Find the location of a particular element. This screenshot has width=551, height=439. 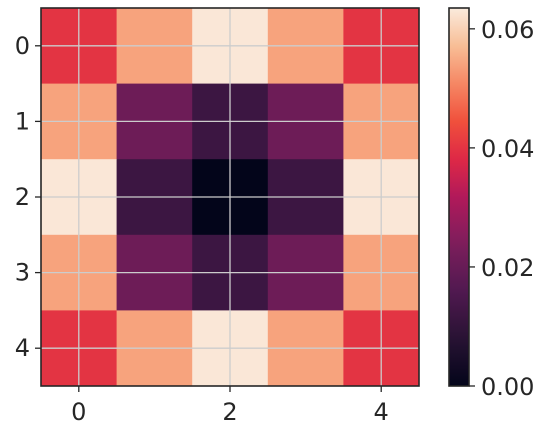

colorbar-tick-label-1: 0.02 is located at coordinates (507, 268).